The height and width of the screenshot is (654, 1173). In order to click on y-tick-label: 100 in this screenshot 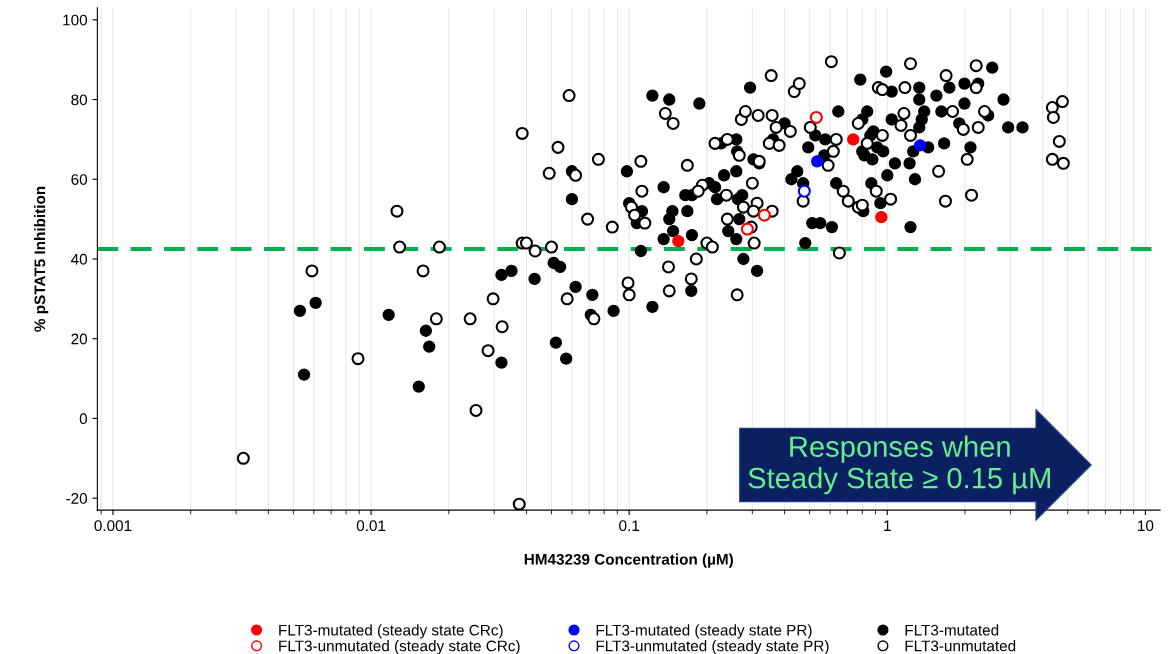, I will do `click(75, 20)`.